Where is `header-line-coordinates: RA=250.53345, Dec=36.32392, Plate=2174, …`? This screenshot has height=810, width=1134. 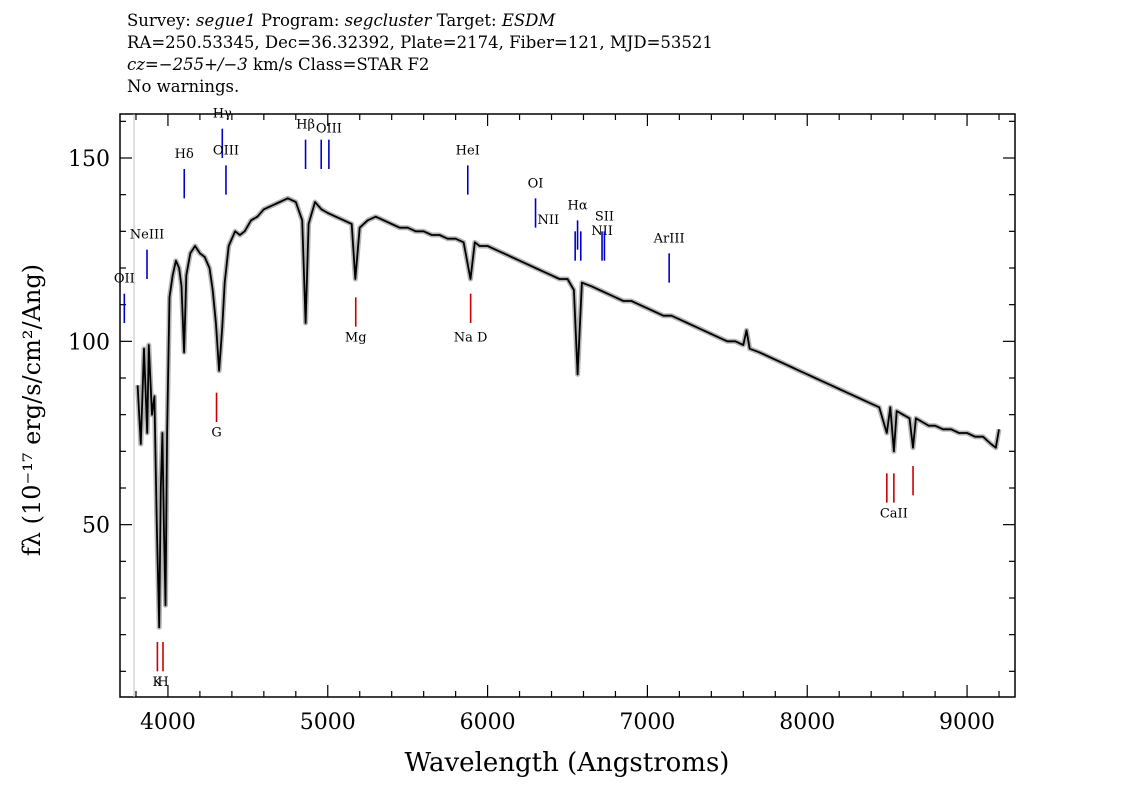 header-line-coordinates: RA=250.53345, Dec=36.32392, Plate=2174, … is located at coordinates (420, 42).